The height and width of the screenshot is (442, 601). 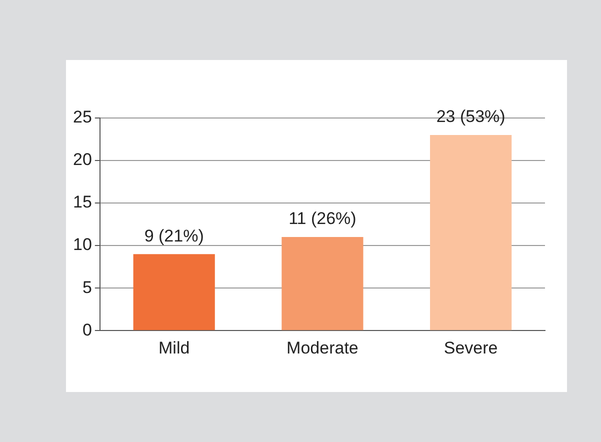 What do you see at coordinates (471, 116) in the screenshot?
I see `data-label: 23 (53%)` at bounding box center [471, 116].